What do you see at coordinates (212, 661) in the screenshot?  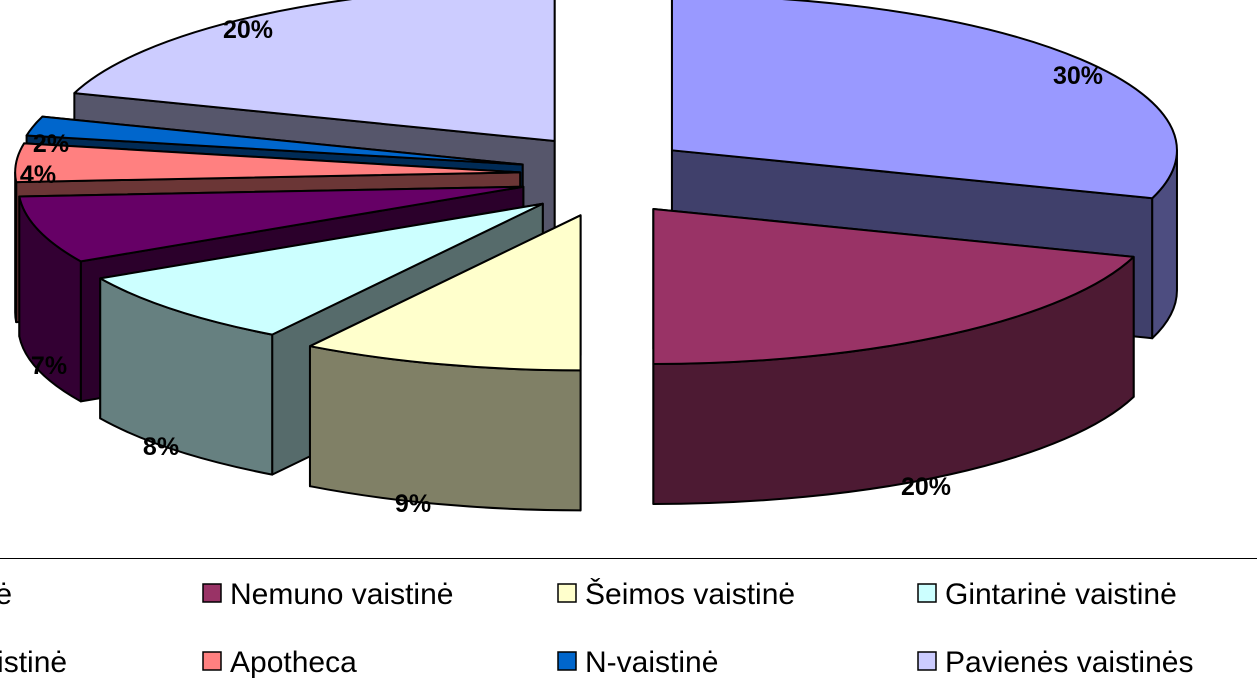 I see `legend-swatch-apotheca` at bounding box center [212, 661].